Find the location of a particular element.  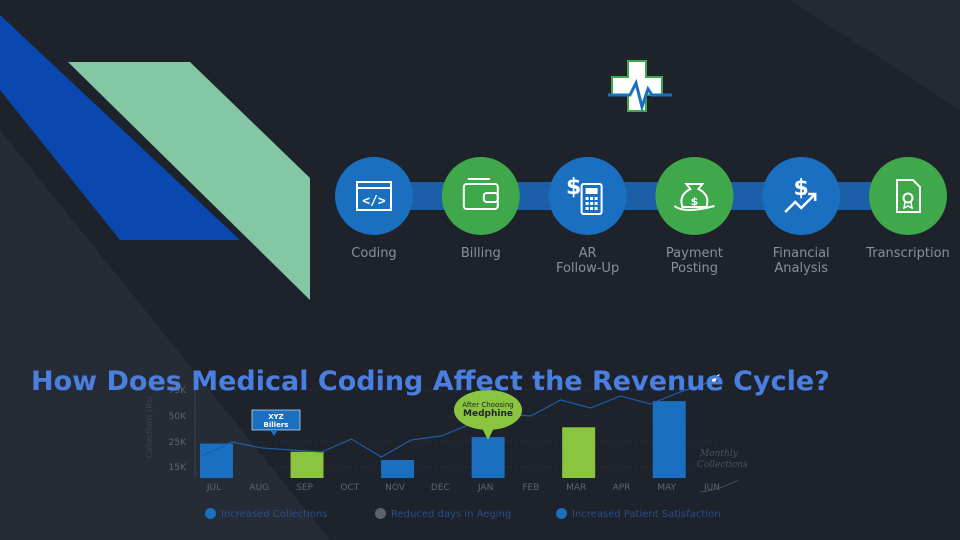

x-tick-label: OCT is located at coordinates (349, 488).